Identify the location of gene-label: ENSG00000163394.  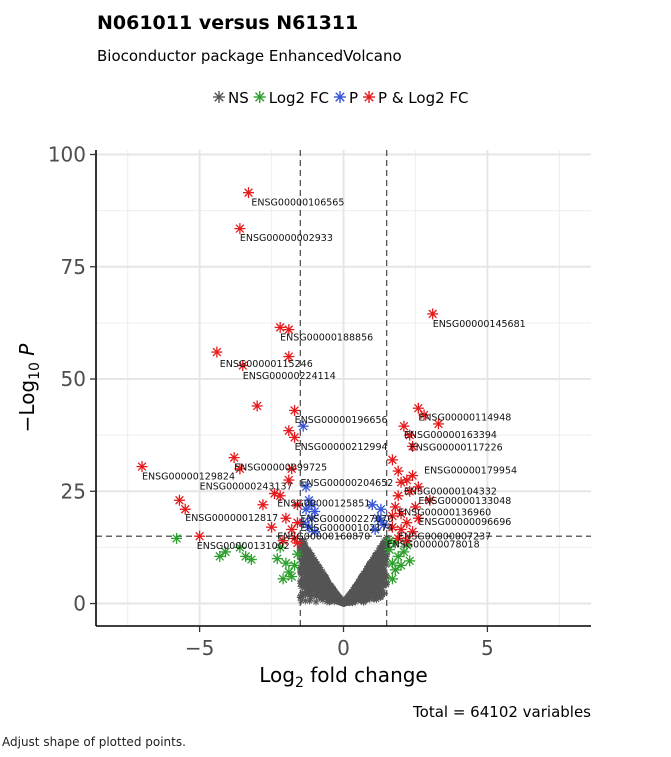
(450, 435).